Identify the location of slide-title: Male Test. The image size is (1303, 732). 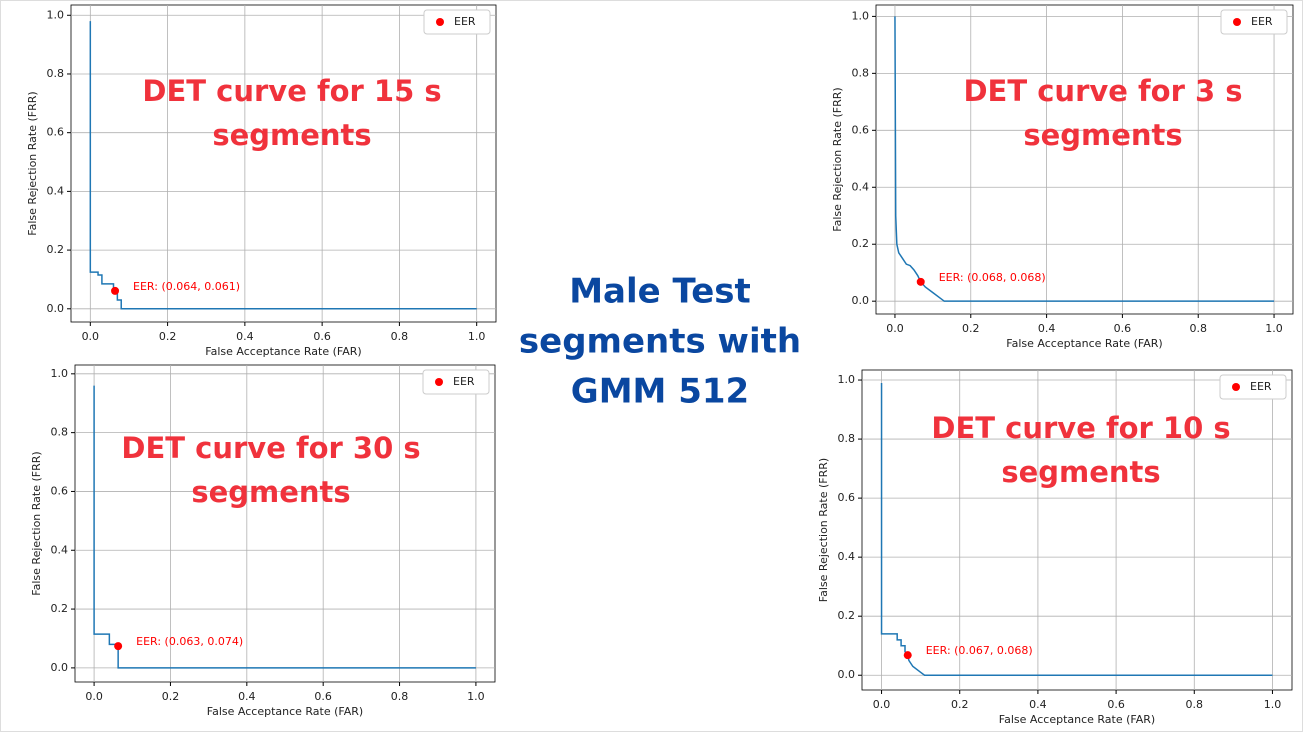
(660, 292).